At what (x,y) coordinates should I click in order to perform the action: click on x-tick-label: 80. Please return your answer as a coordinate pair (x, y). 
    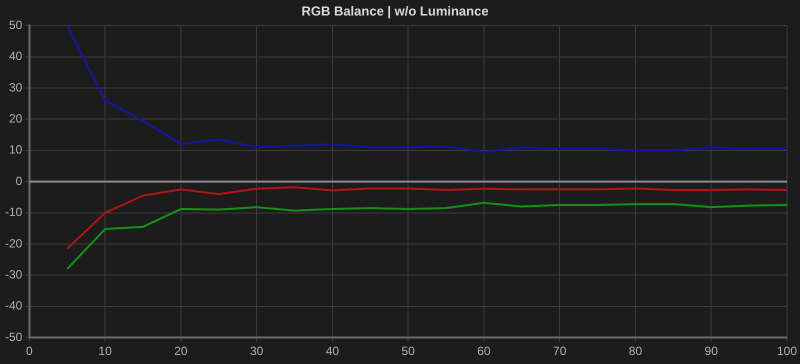
    Looking at the image, I should click on (635, 351).